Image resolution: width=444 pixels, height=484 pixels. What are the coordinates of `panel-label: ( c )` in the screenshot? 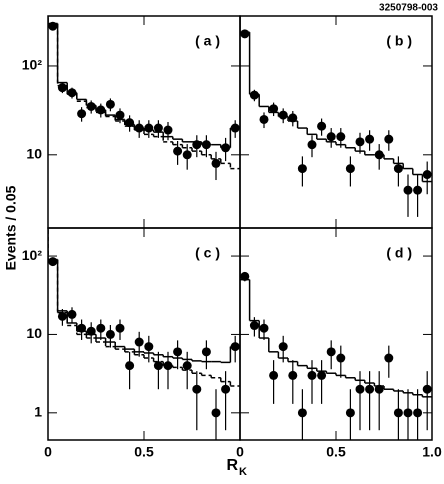 It's located at (207, 253).